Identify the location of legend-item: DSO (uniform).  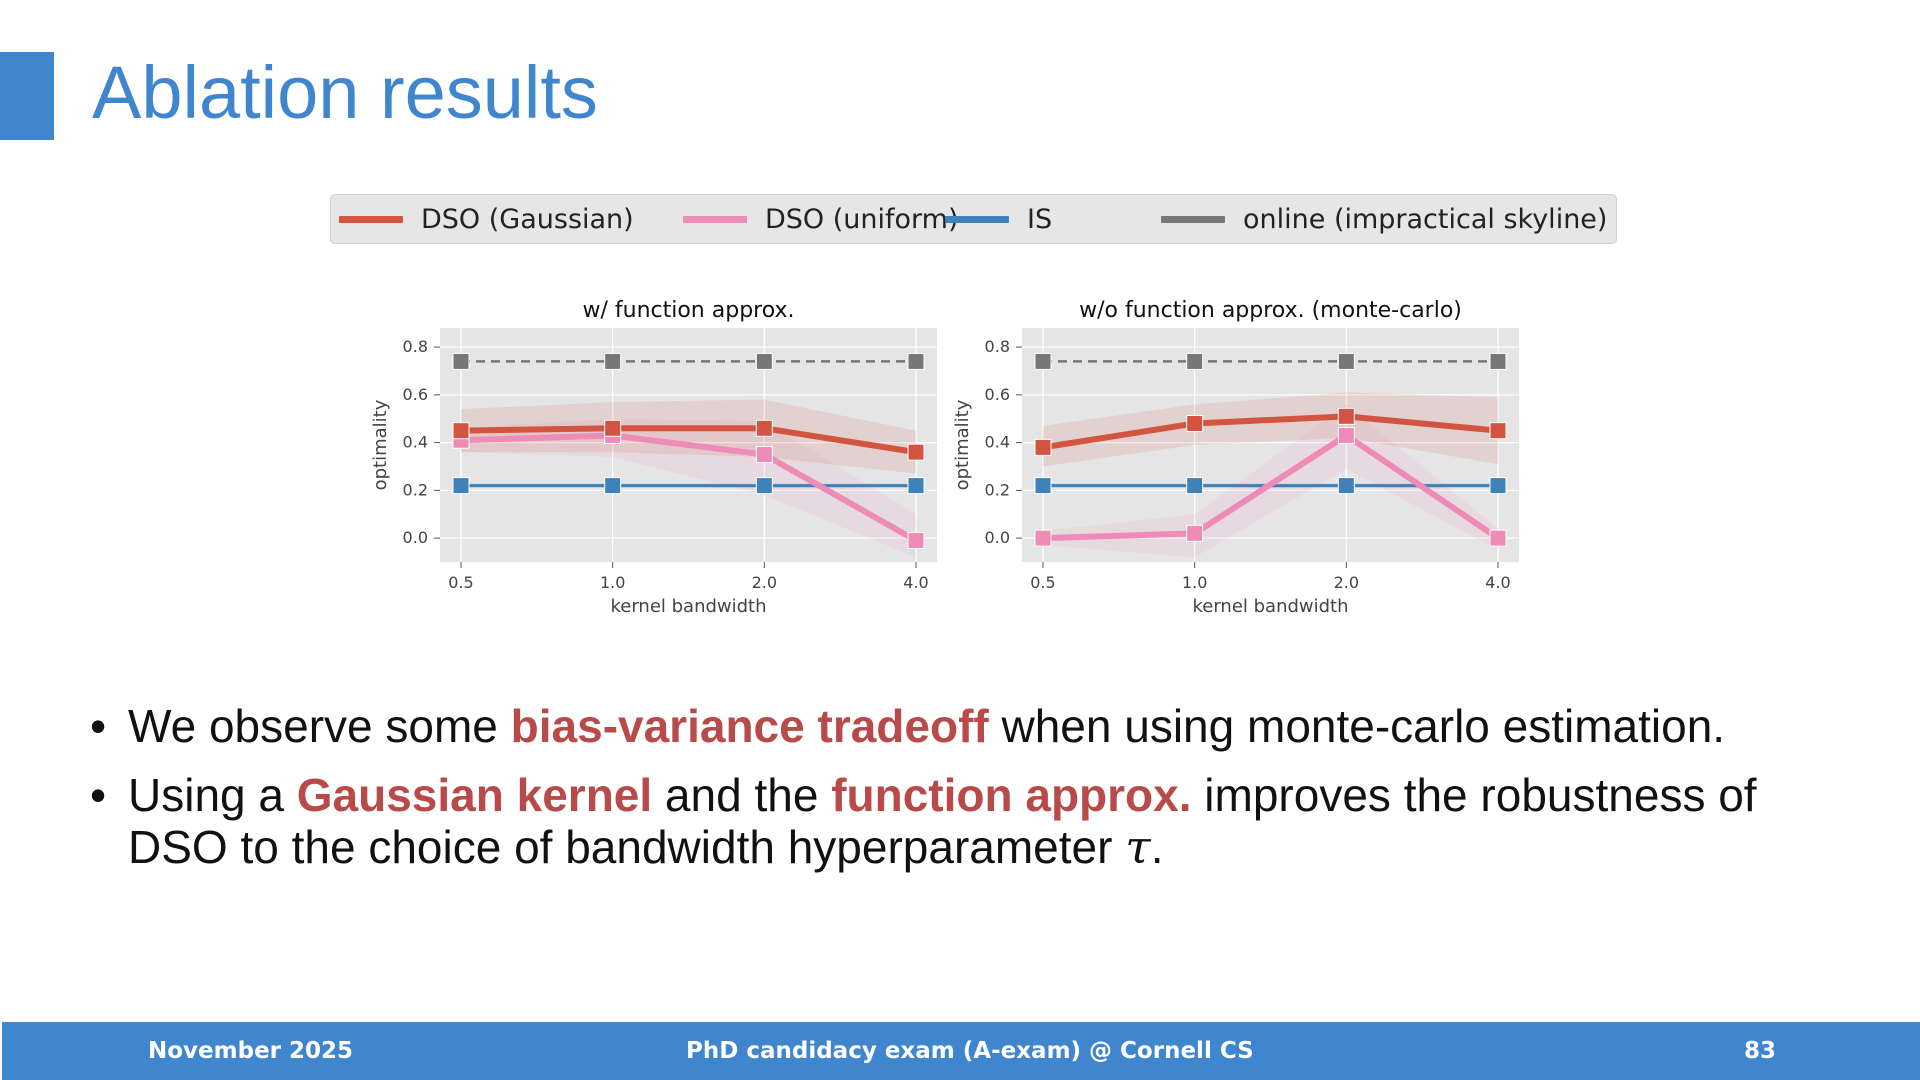
(821, 219).